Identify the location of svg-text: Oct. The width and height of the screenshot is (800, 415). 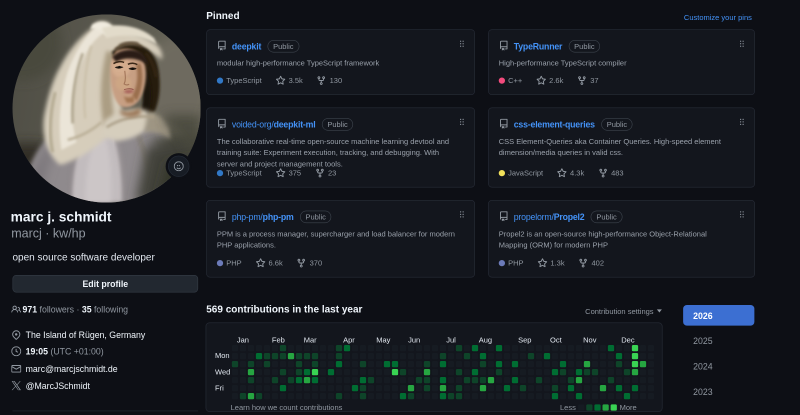
(556, 340).